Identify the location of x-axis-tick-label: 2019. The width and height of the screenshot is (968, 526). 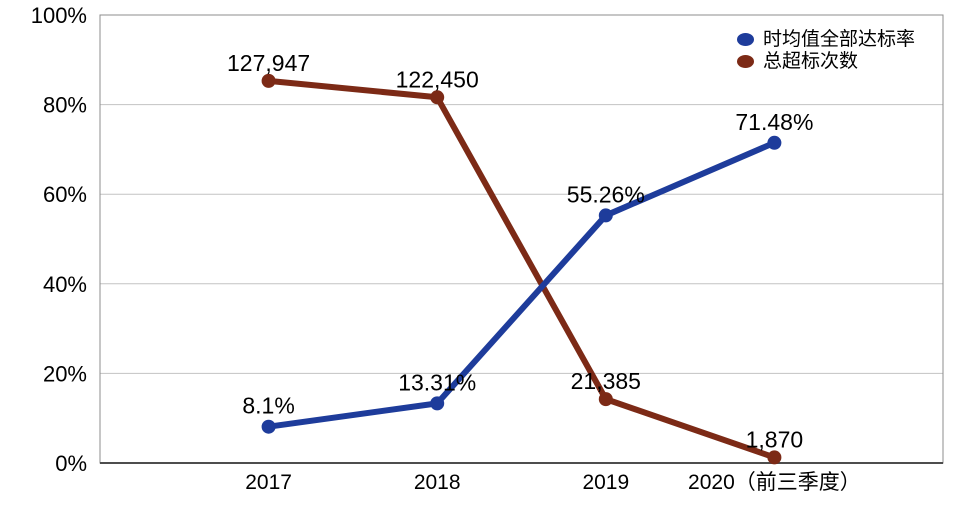
(605, 482).